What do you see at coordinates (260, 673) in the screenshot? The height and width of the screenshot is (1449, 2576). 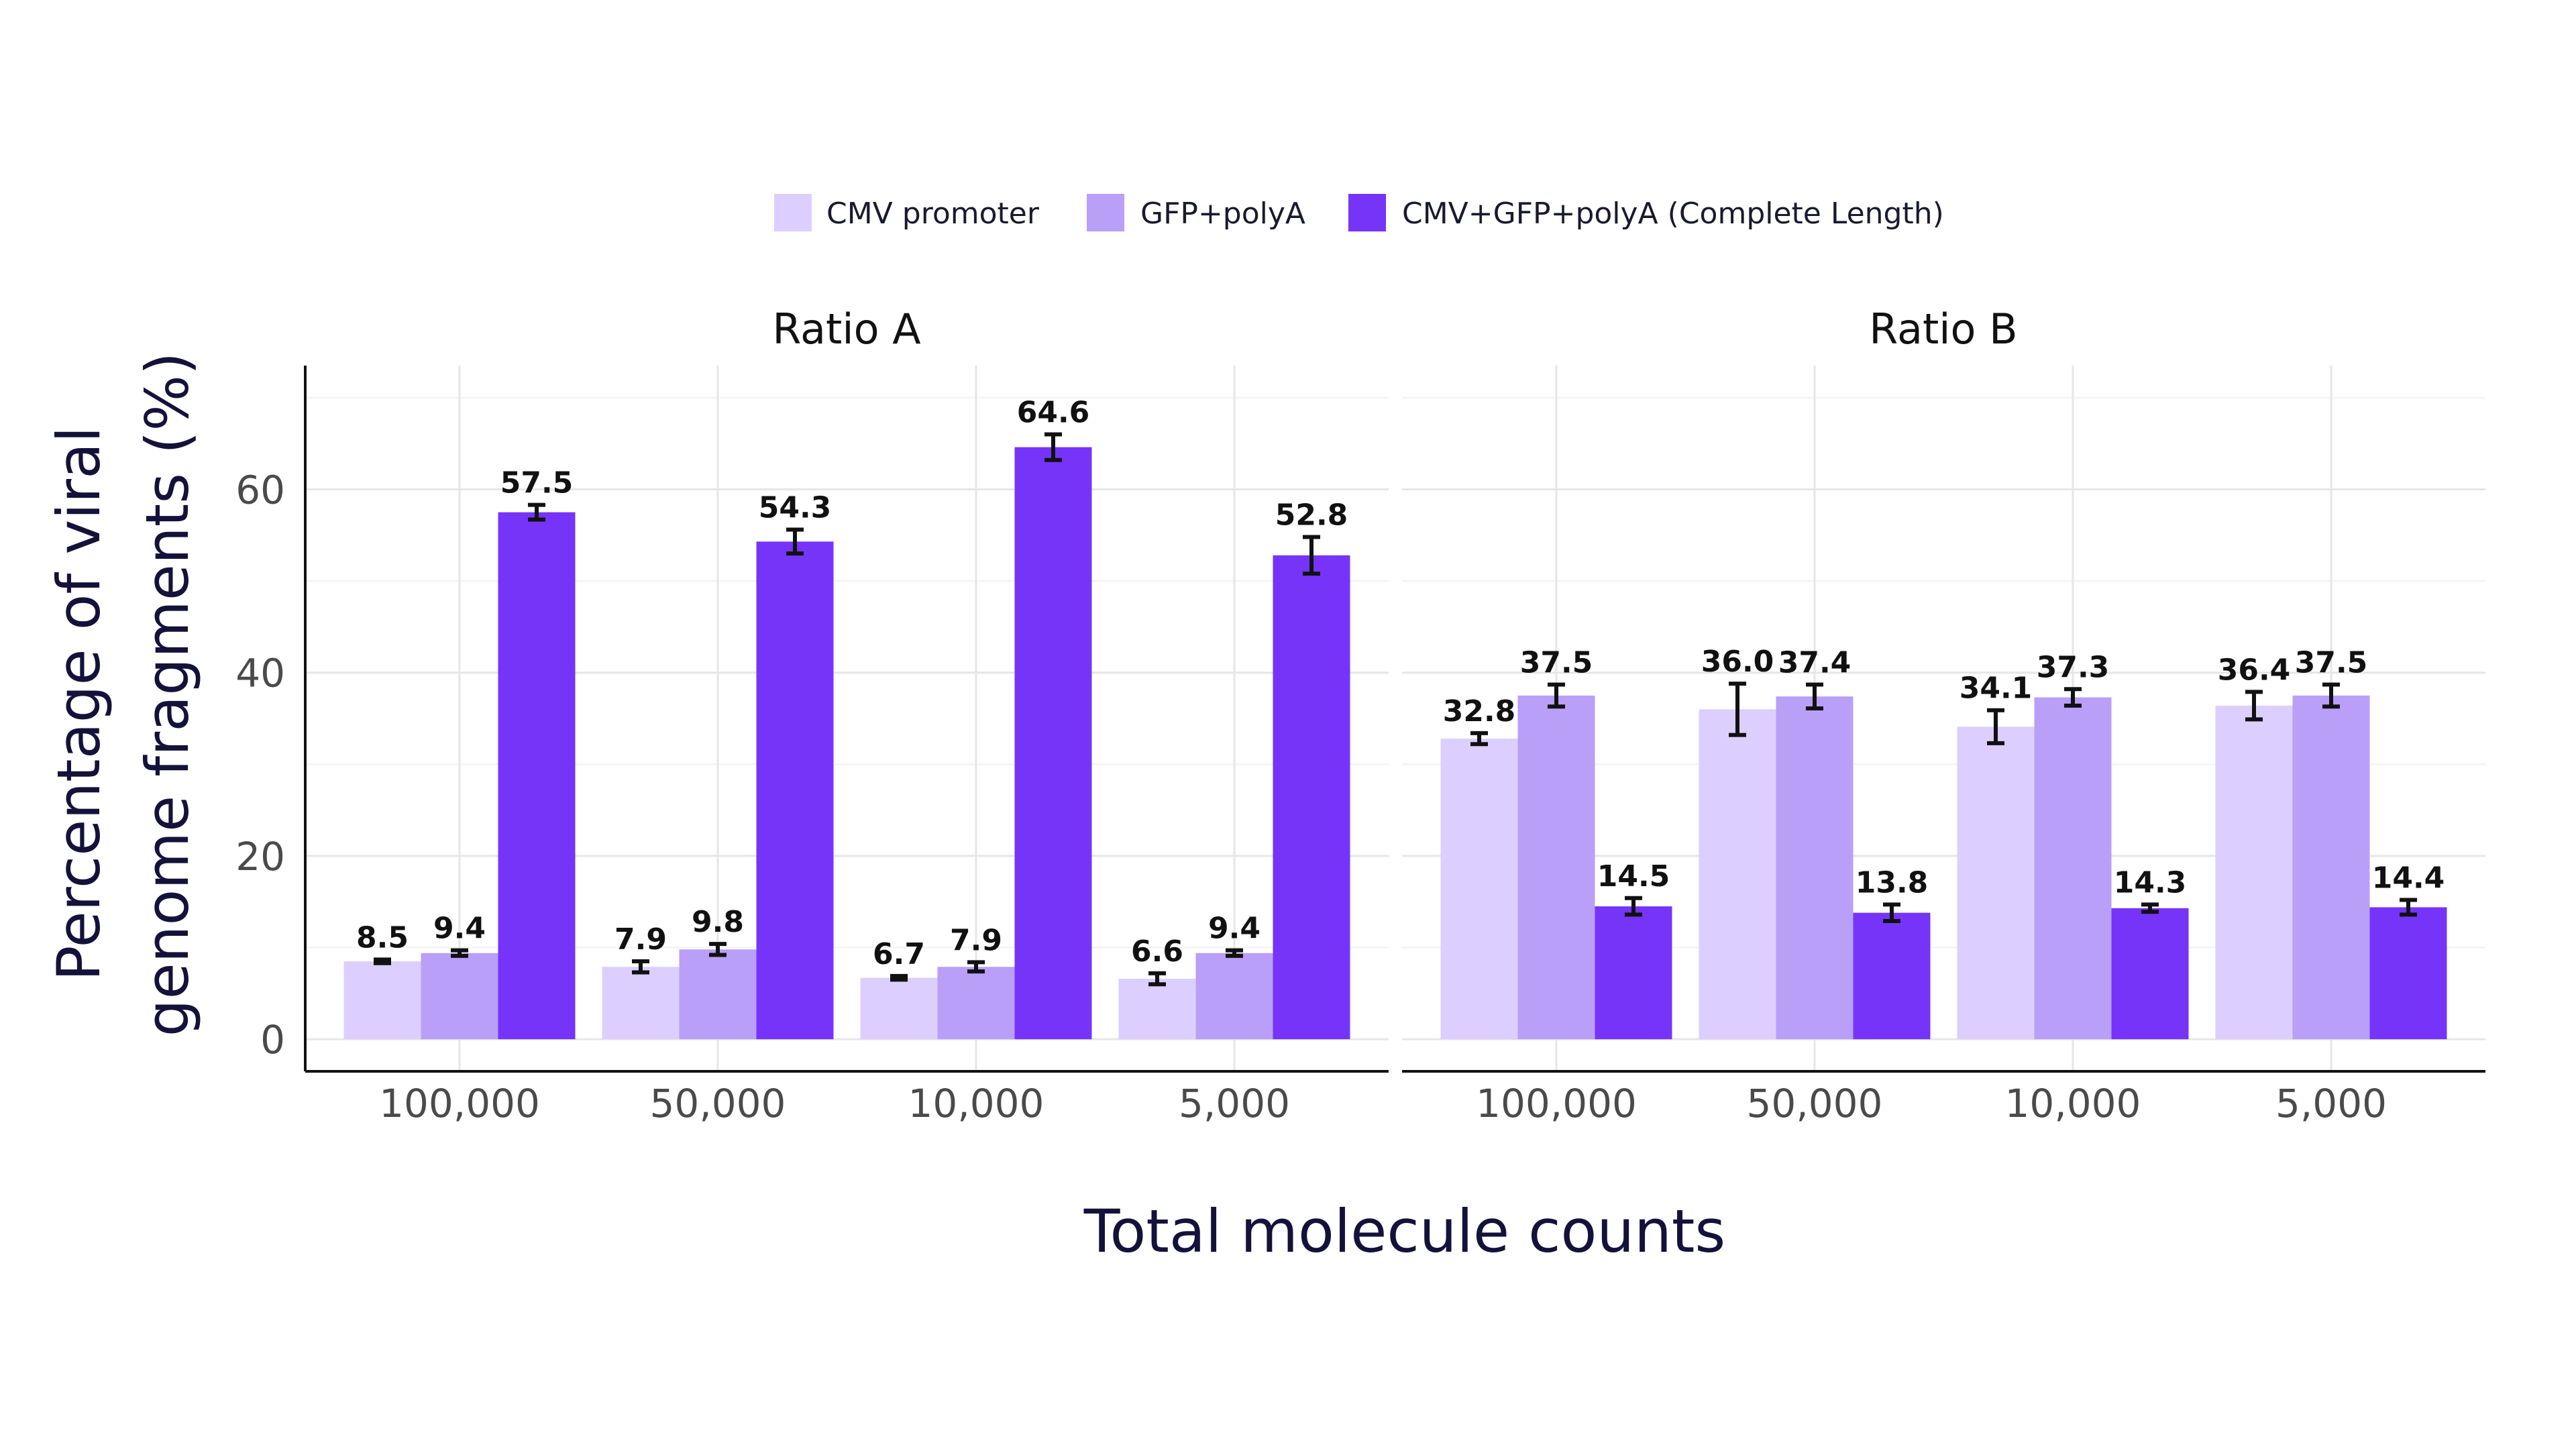 I see `y-tick-label: 40` at bounding box center [260, 673].